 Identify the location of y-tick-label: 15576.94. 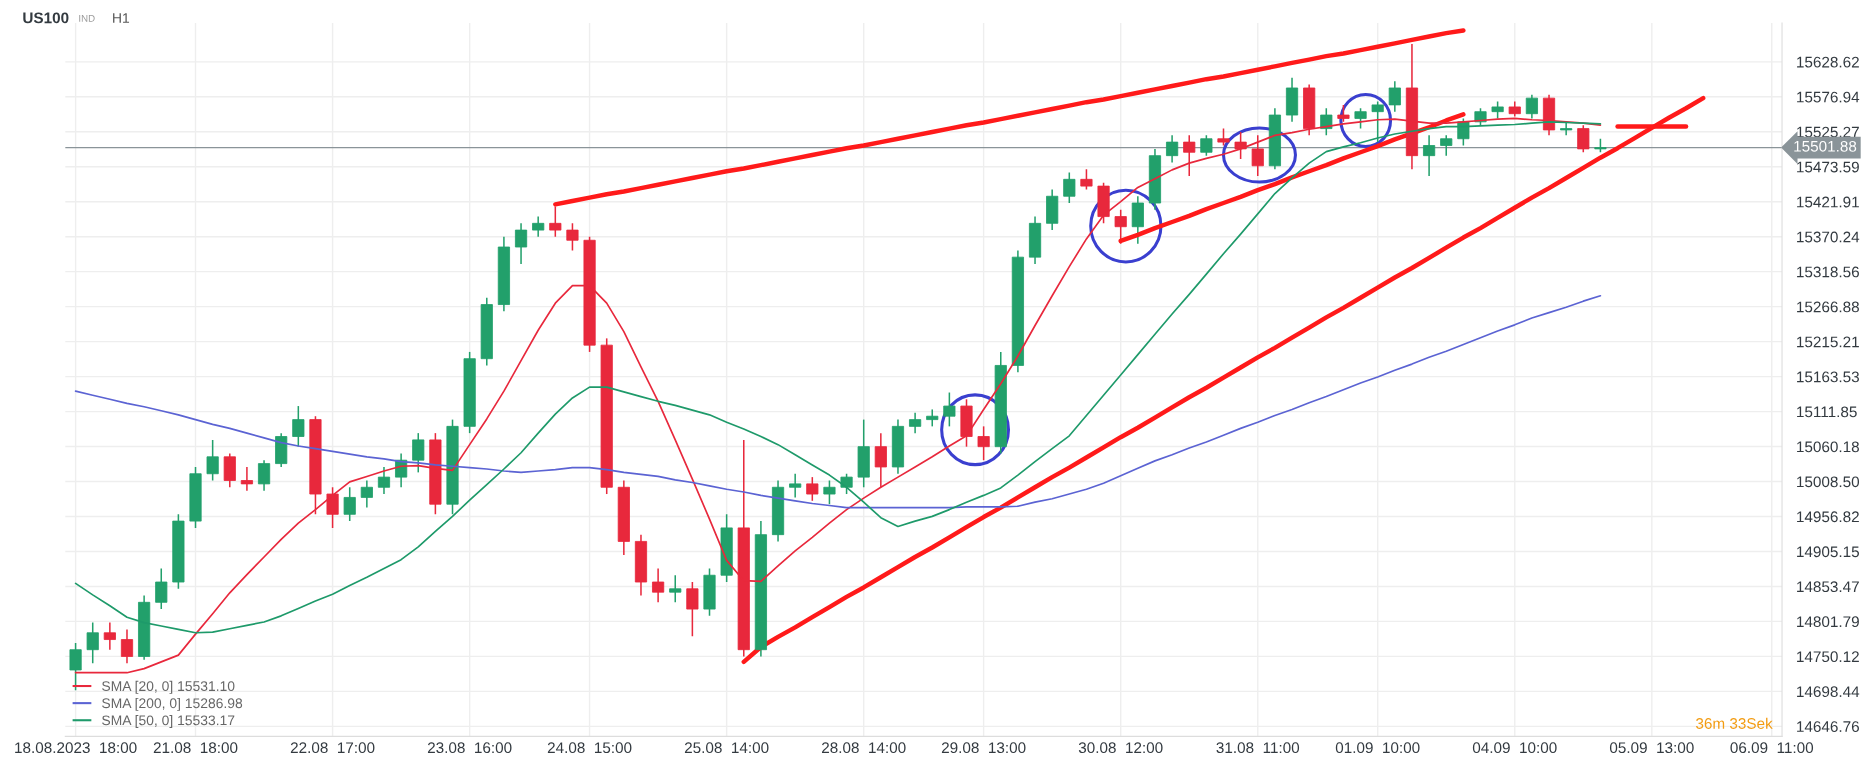
(1828, 97).